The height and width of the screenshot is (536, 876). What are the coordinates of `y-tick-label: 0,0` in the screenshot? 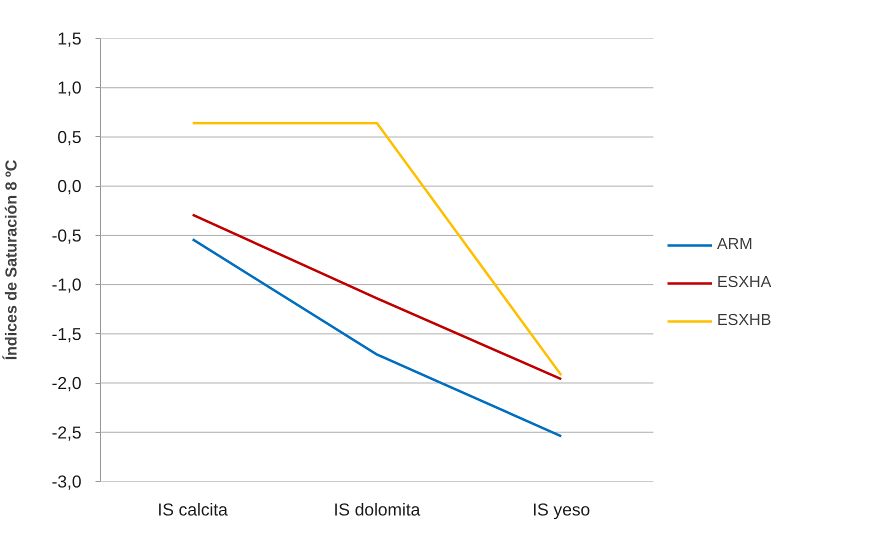 It's located at (69, 186).